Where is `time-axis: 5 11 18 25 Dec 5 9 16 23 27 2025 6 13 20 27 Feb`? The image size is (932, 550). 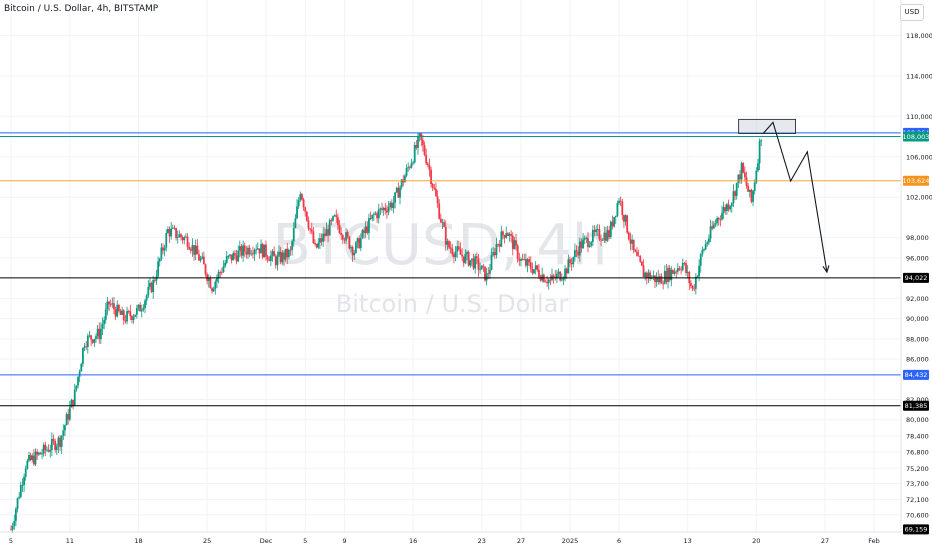
time-axis: 5 11 18 25 Dec 5 9 16 23 27 2025 6 13 20 27 Feb is located at coordinates (444, 541).